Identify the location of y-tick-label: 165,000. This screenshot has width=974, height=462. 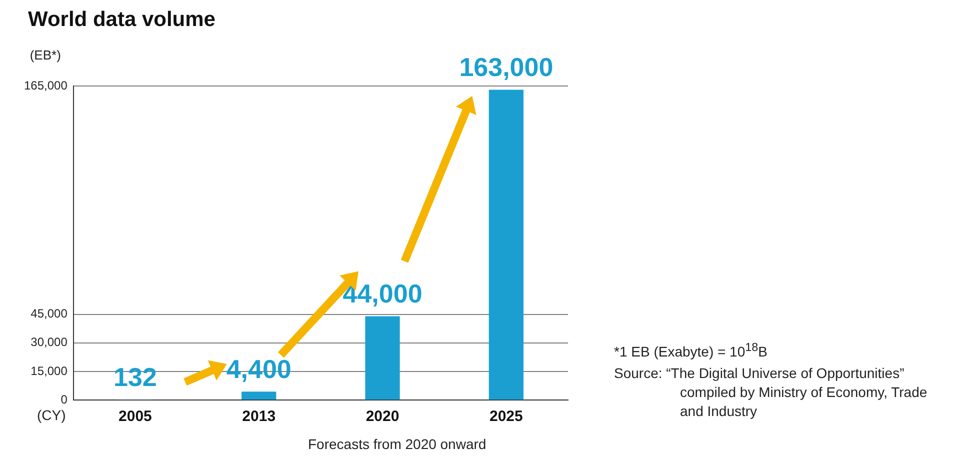
(46, 85).